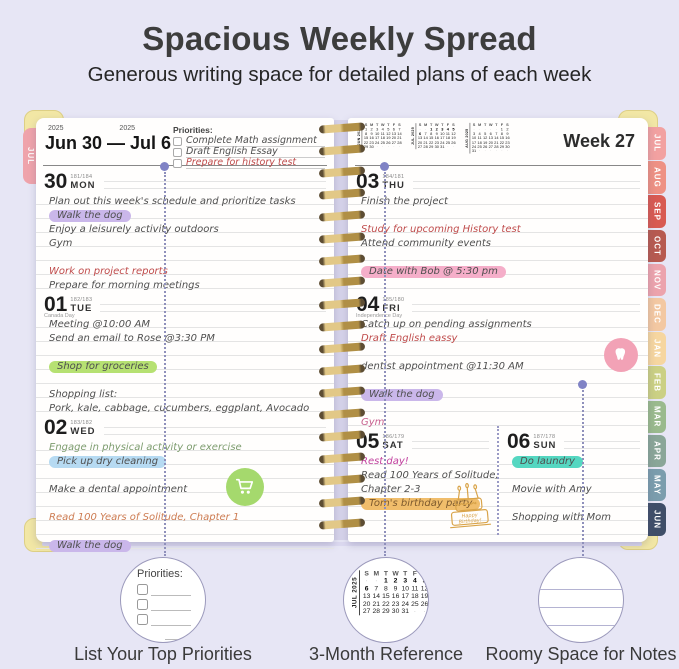  I want to click on day-of-year: 183/182, so click(81, 423).